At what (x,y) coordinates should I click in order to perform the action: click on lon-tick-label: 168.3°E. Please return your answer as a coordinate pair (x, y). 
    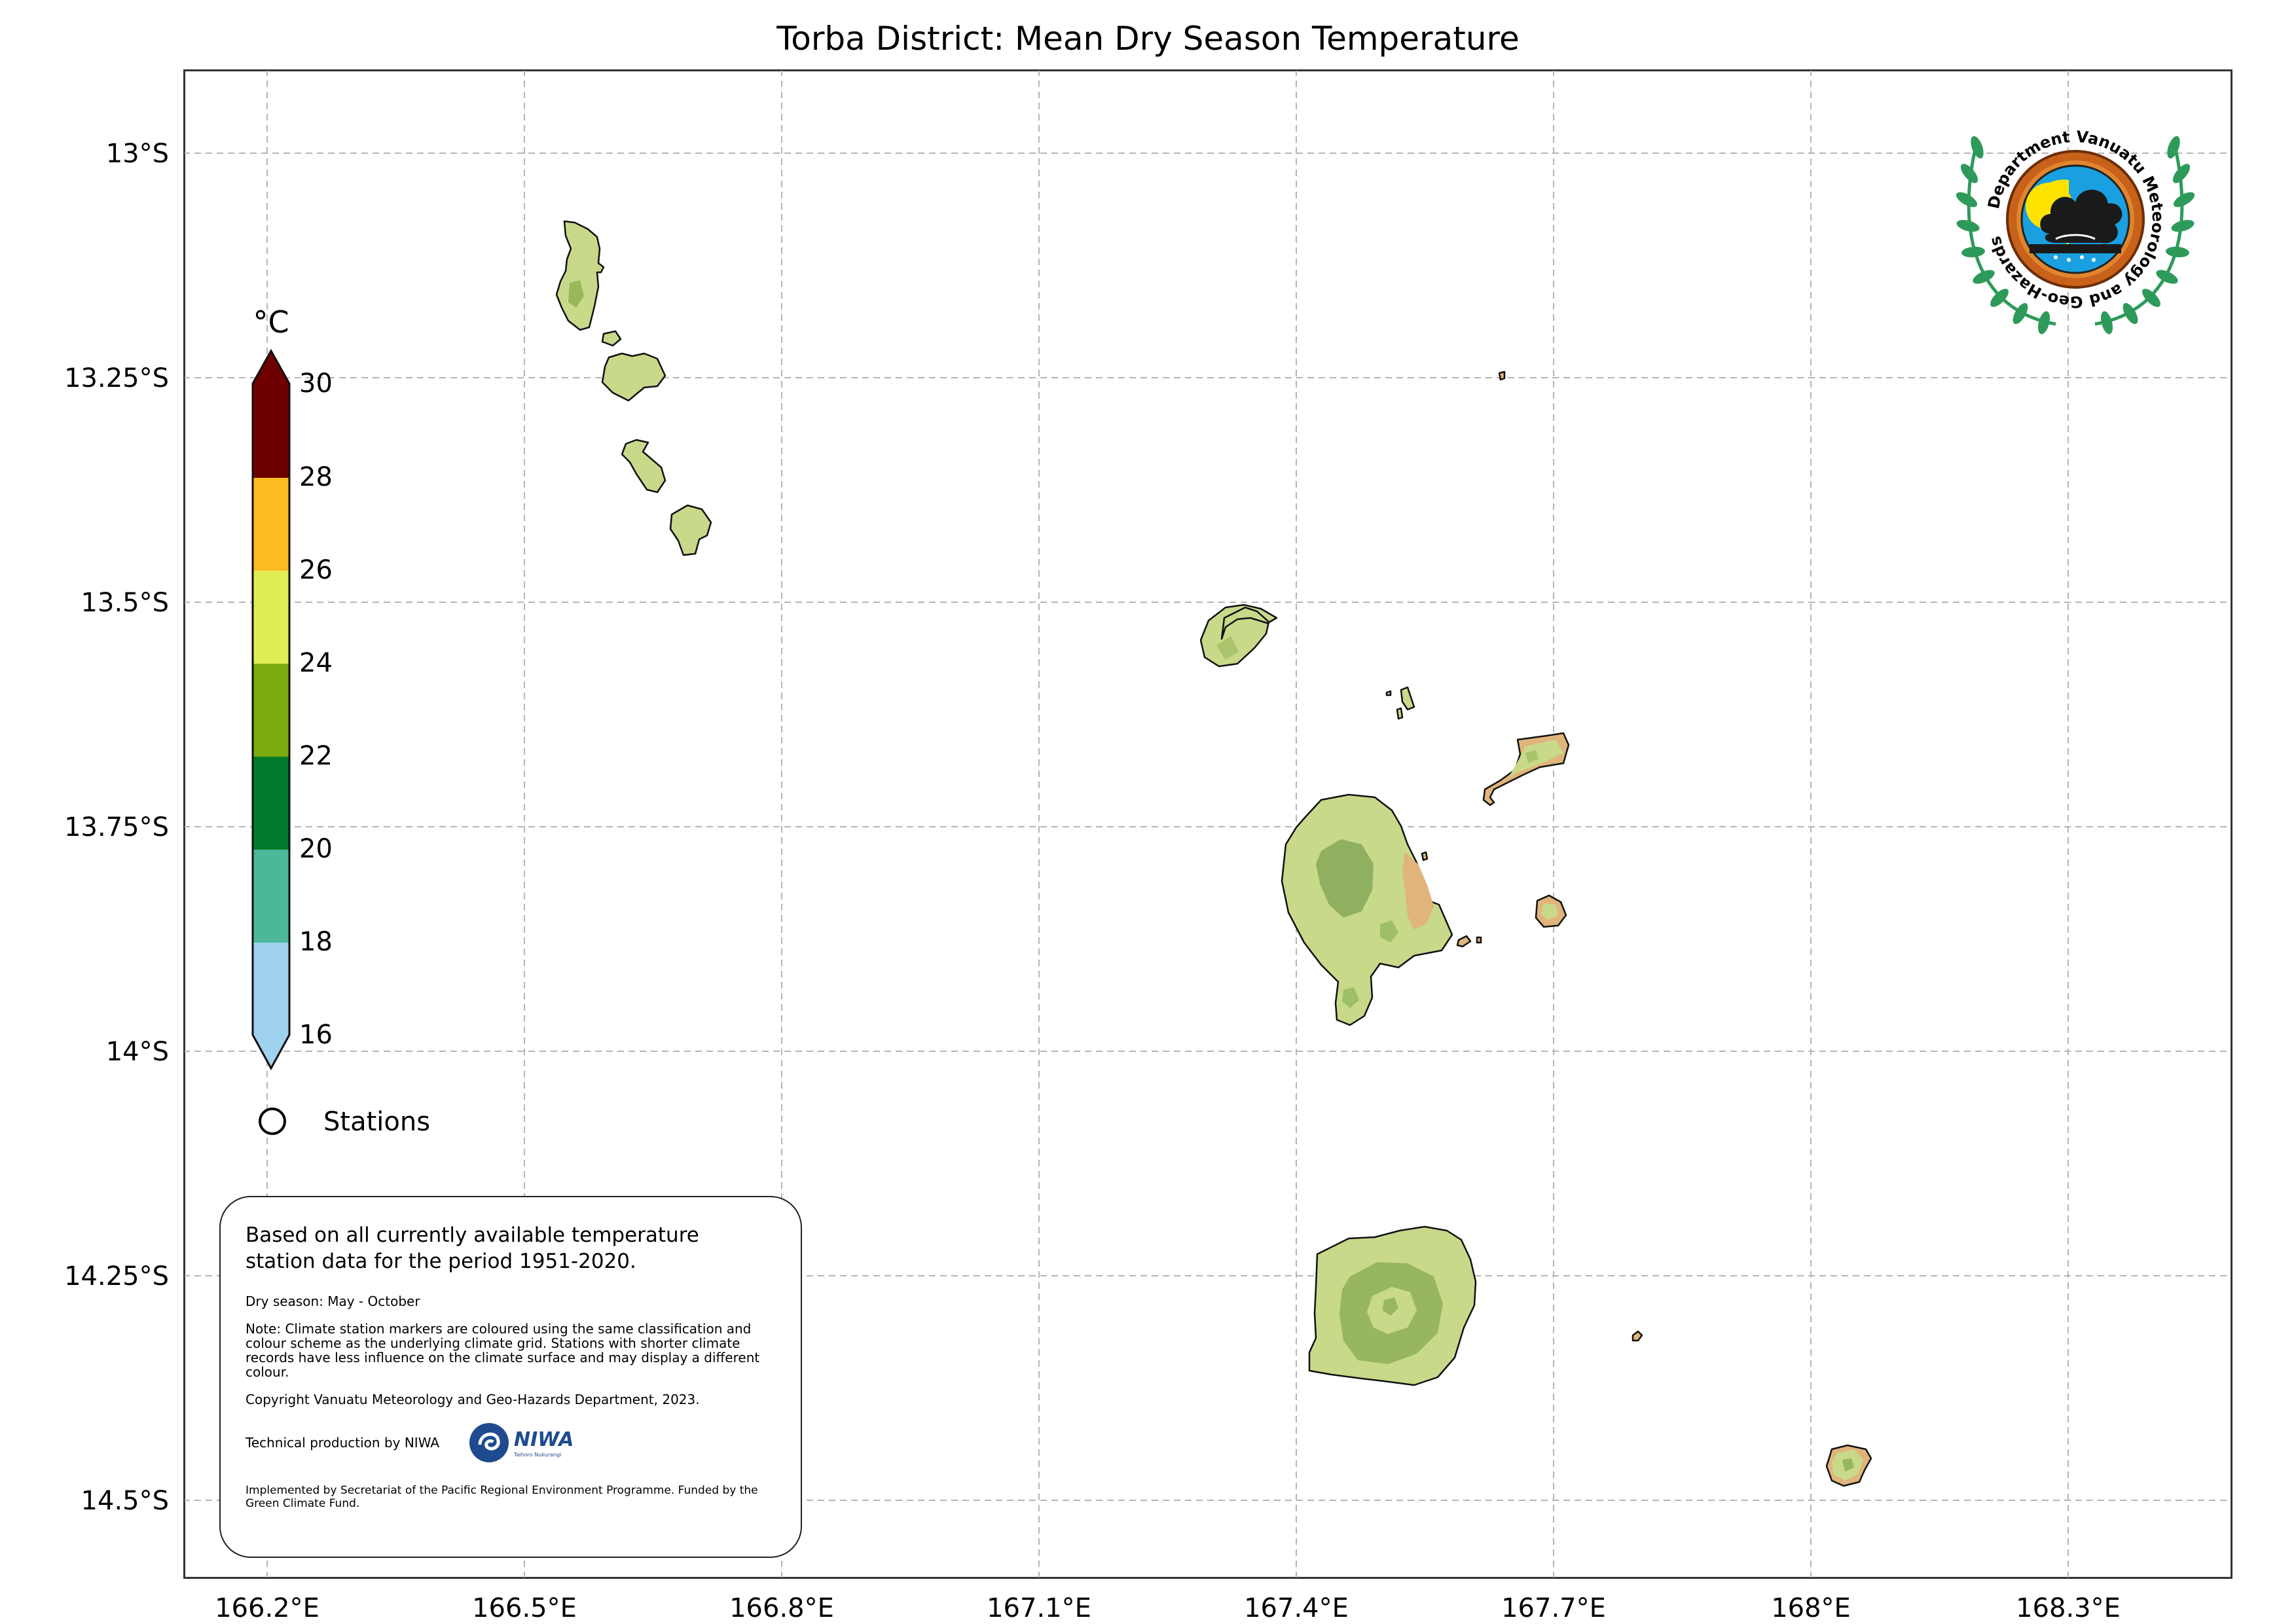
    Looking at the image, I should click on (2068, 1608).